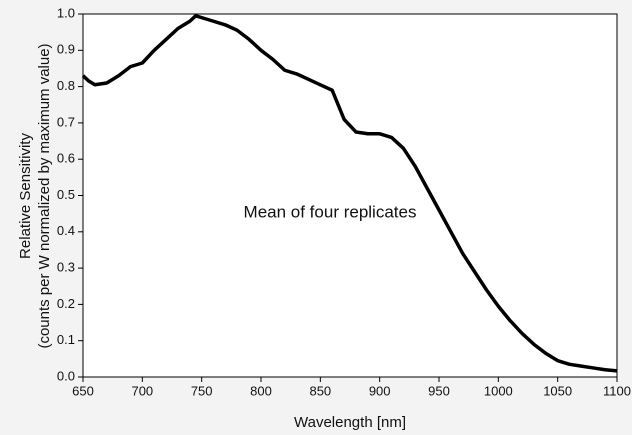  What do you see at coordinates (557, 390) in the screenshot?
I see `x-tick-label: 1050` at bounding box center [557, 390].